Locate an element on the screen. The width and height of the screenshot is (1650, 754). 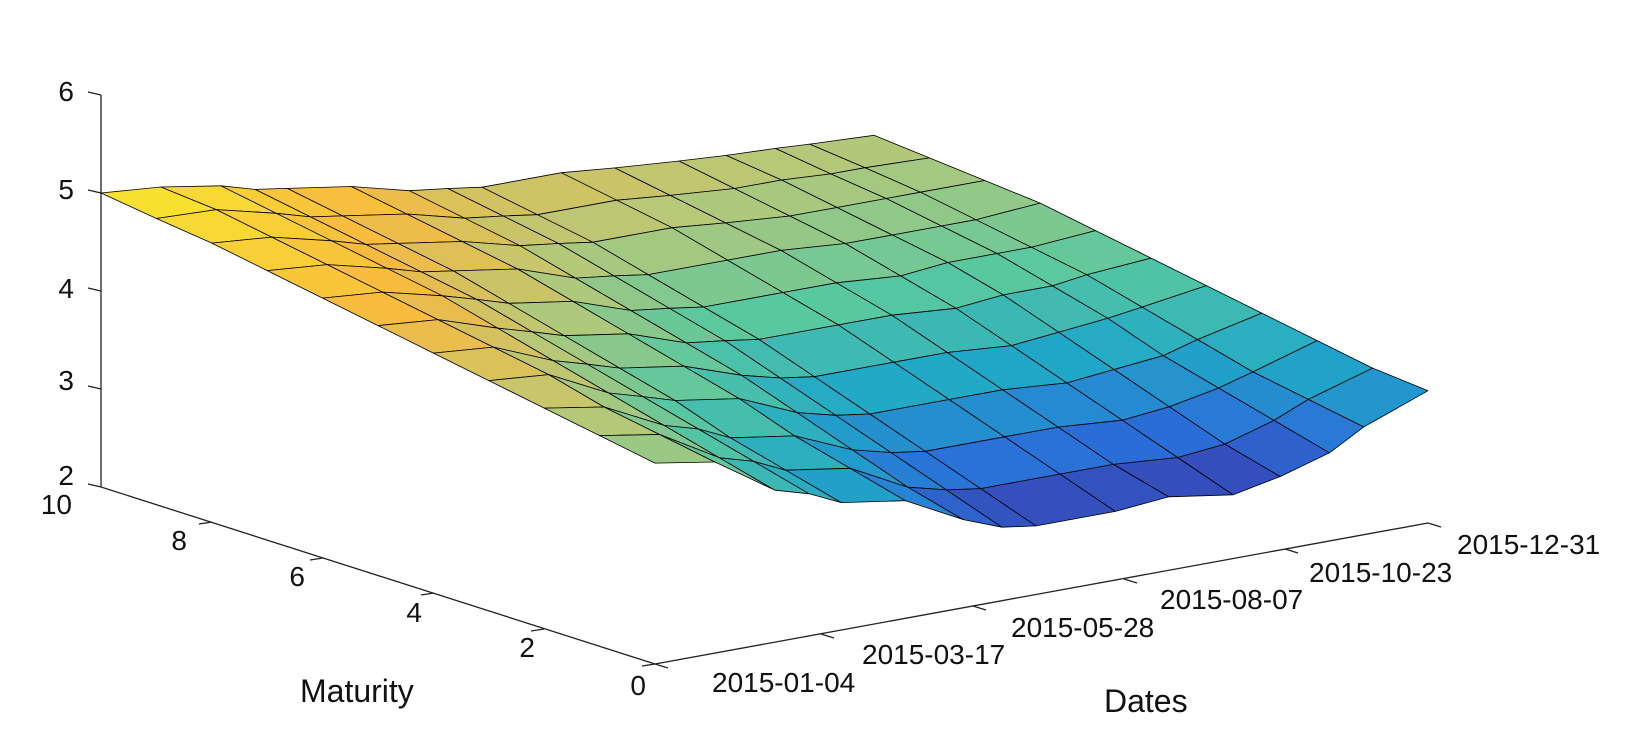
date-tick-label-5: 2015-12-31 is located at coordinates (1528, 544).